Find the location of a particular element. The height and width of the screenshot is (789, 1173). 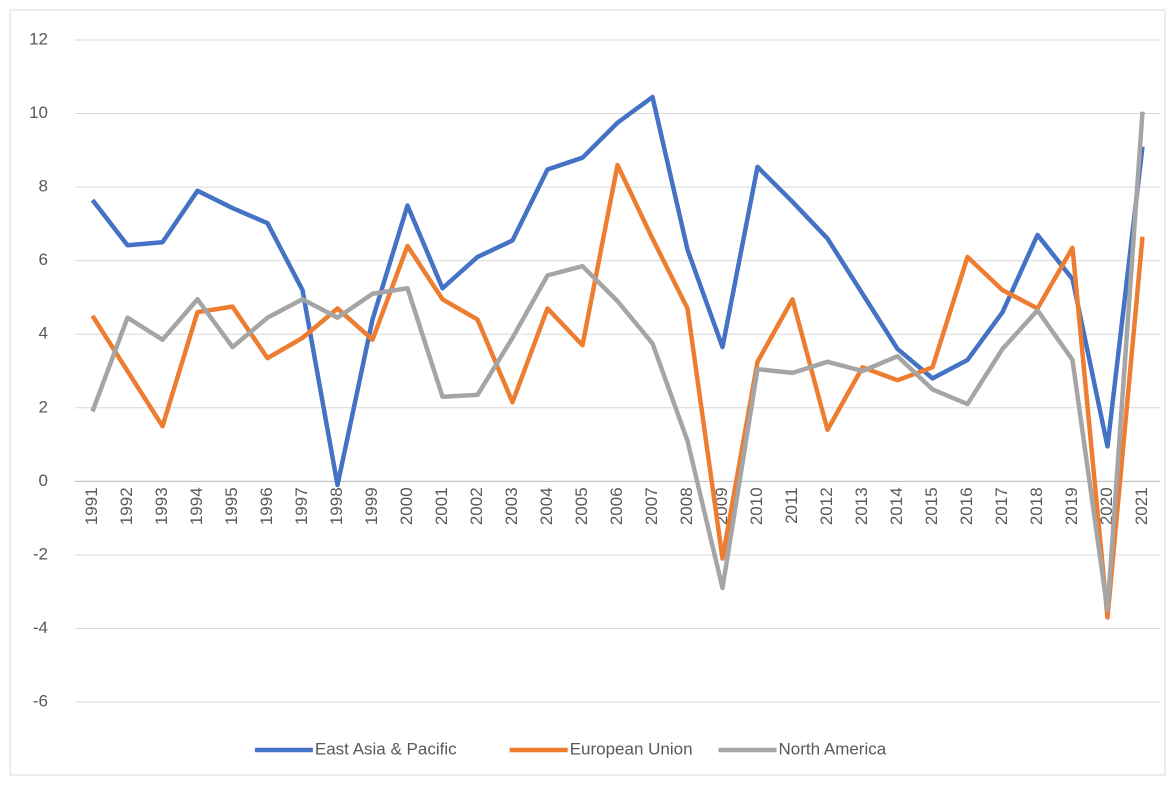

y-tick-label: -6 is located at coordinates (40, 700).